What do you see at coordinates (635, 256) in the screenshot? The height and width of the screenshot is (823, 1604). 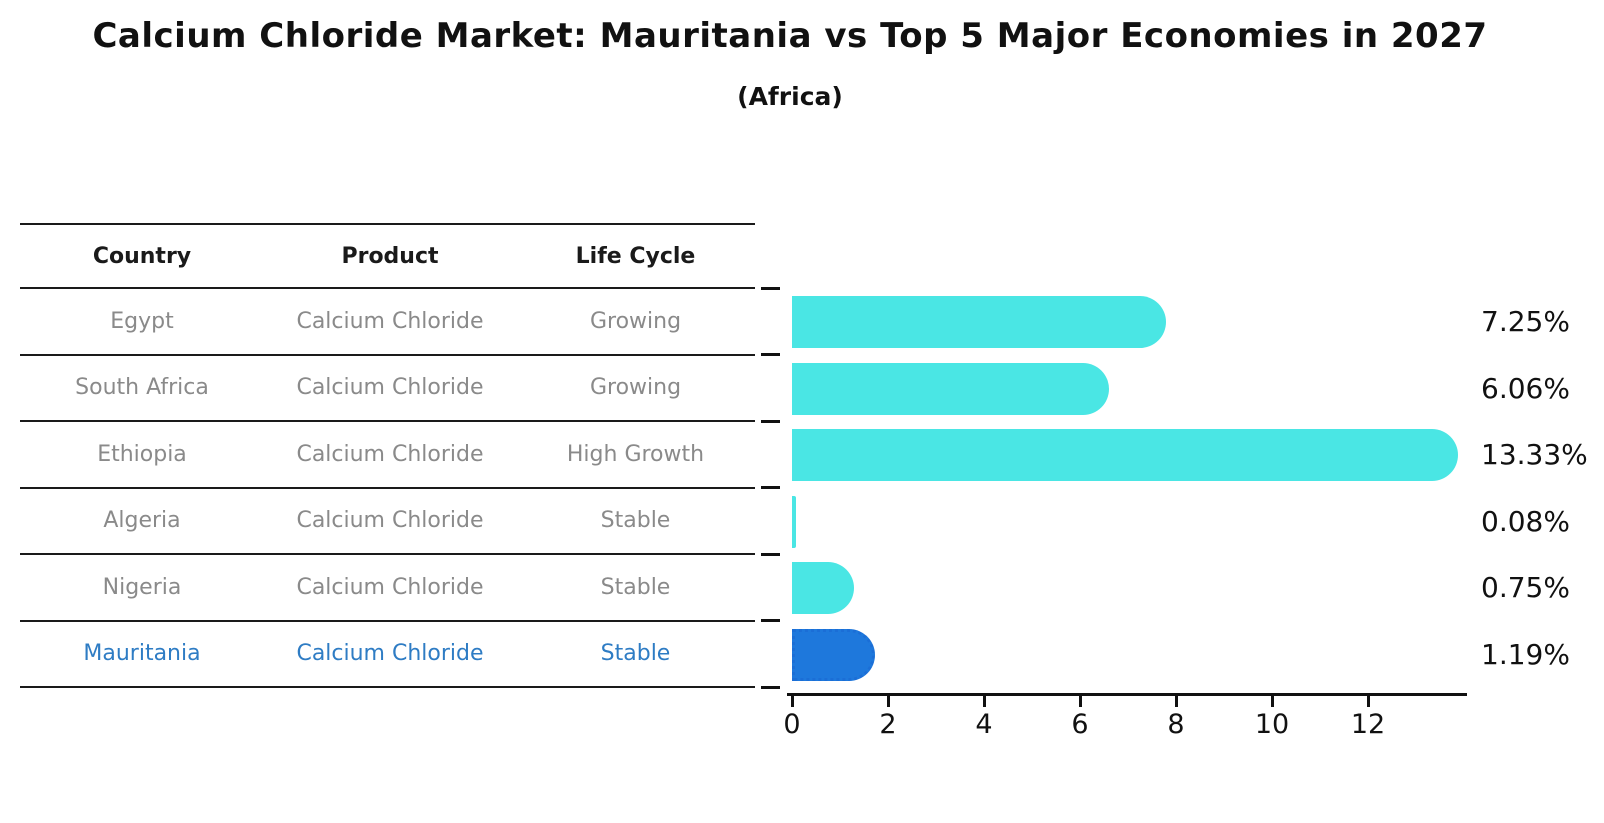 I see `table-header-lifecycle: Life Cycle` at bounding box center [635, 256].